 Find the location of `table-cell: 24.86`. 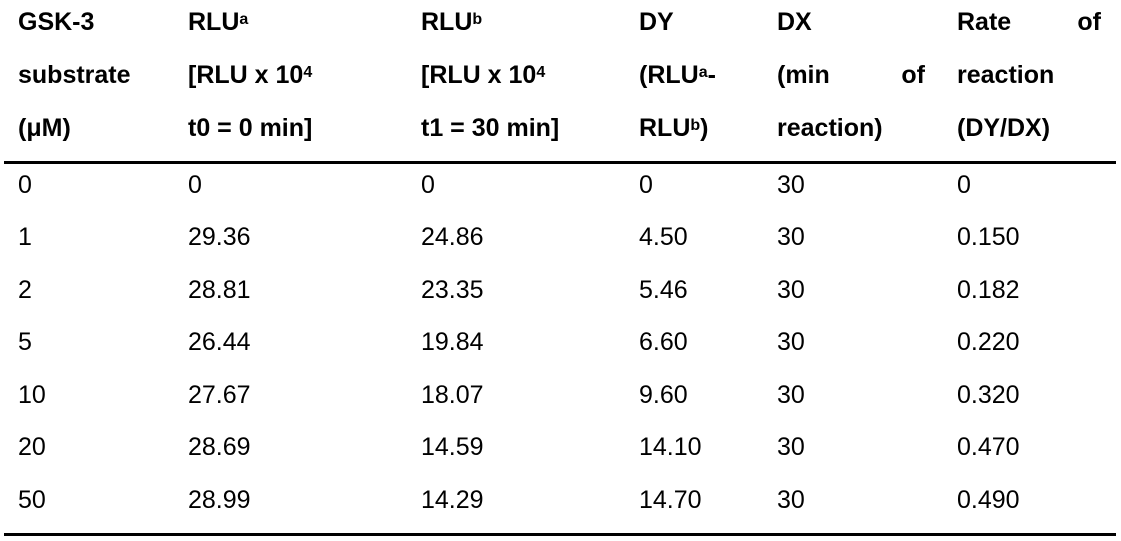

table-cell: 24.86 is located at coordinates (452, 237).